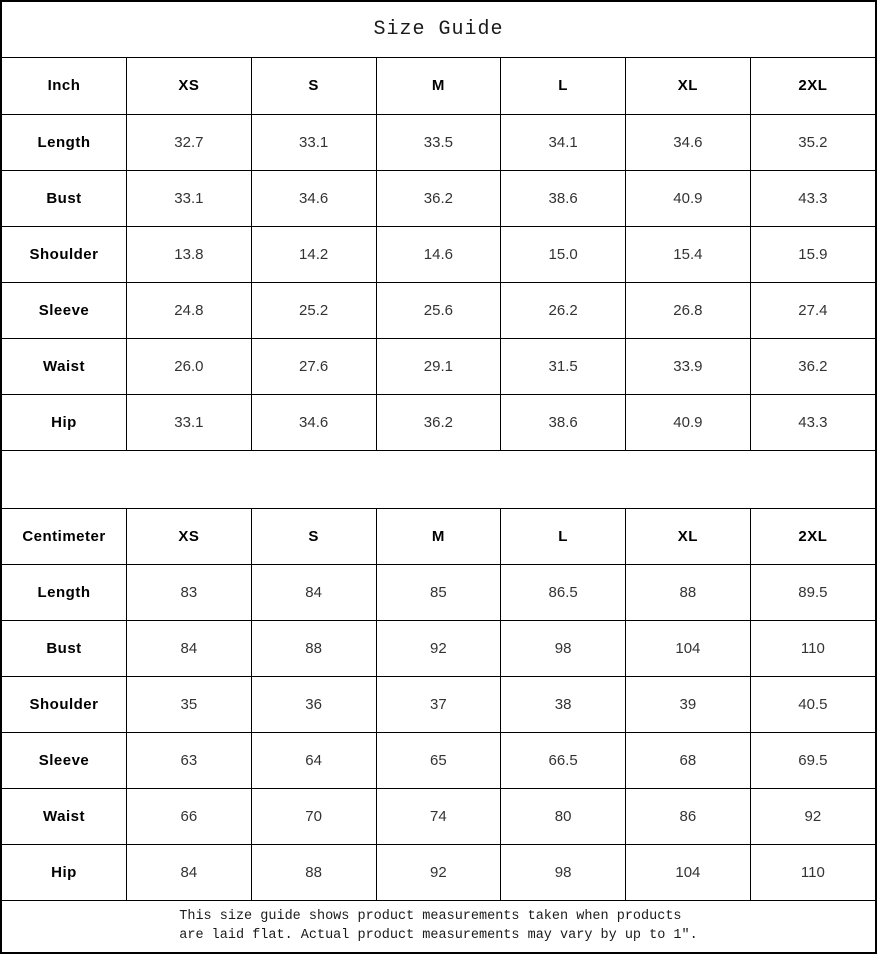 The width and height of the screenshot is (877, 954). I want to click on measurement-value-cell: 64, so click(313, 760).